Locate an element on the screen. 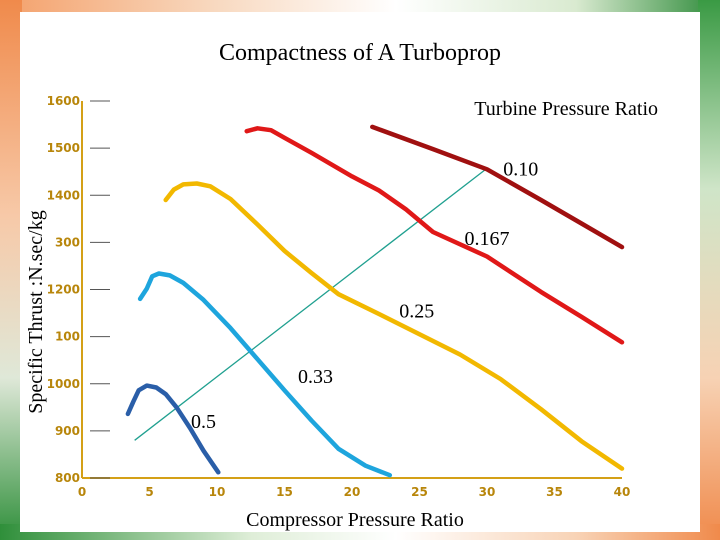  x-tick-label: 0 is located at coordinates (82, 492).